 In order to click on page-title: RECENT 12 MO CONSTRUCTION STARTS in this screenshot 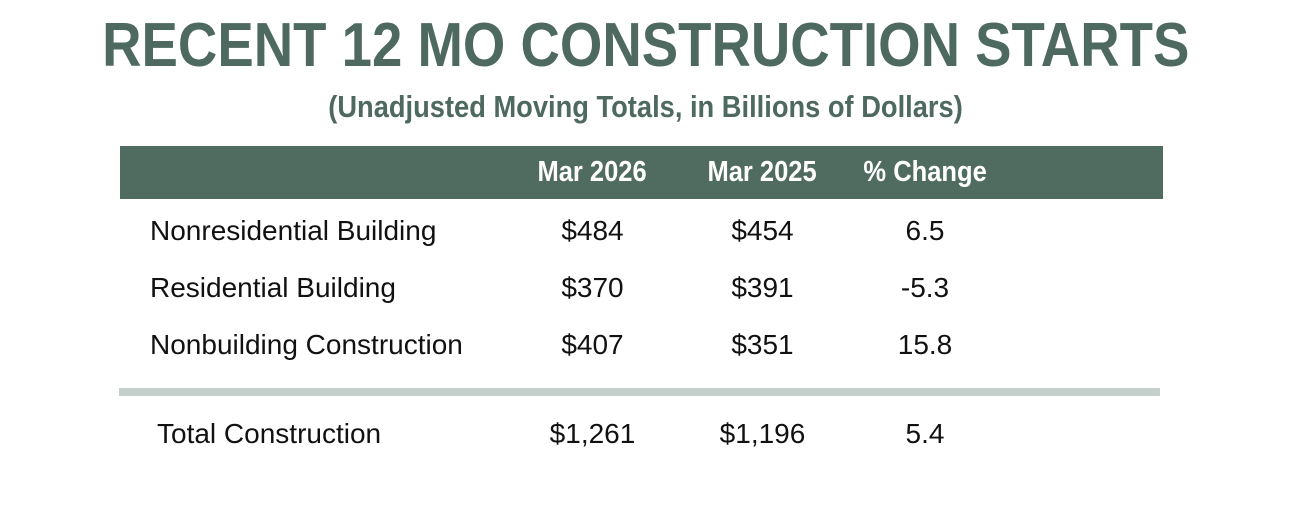, I will do `click(646, 46)`.